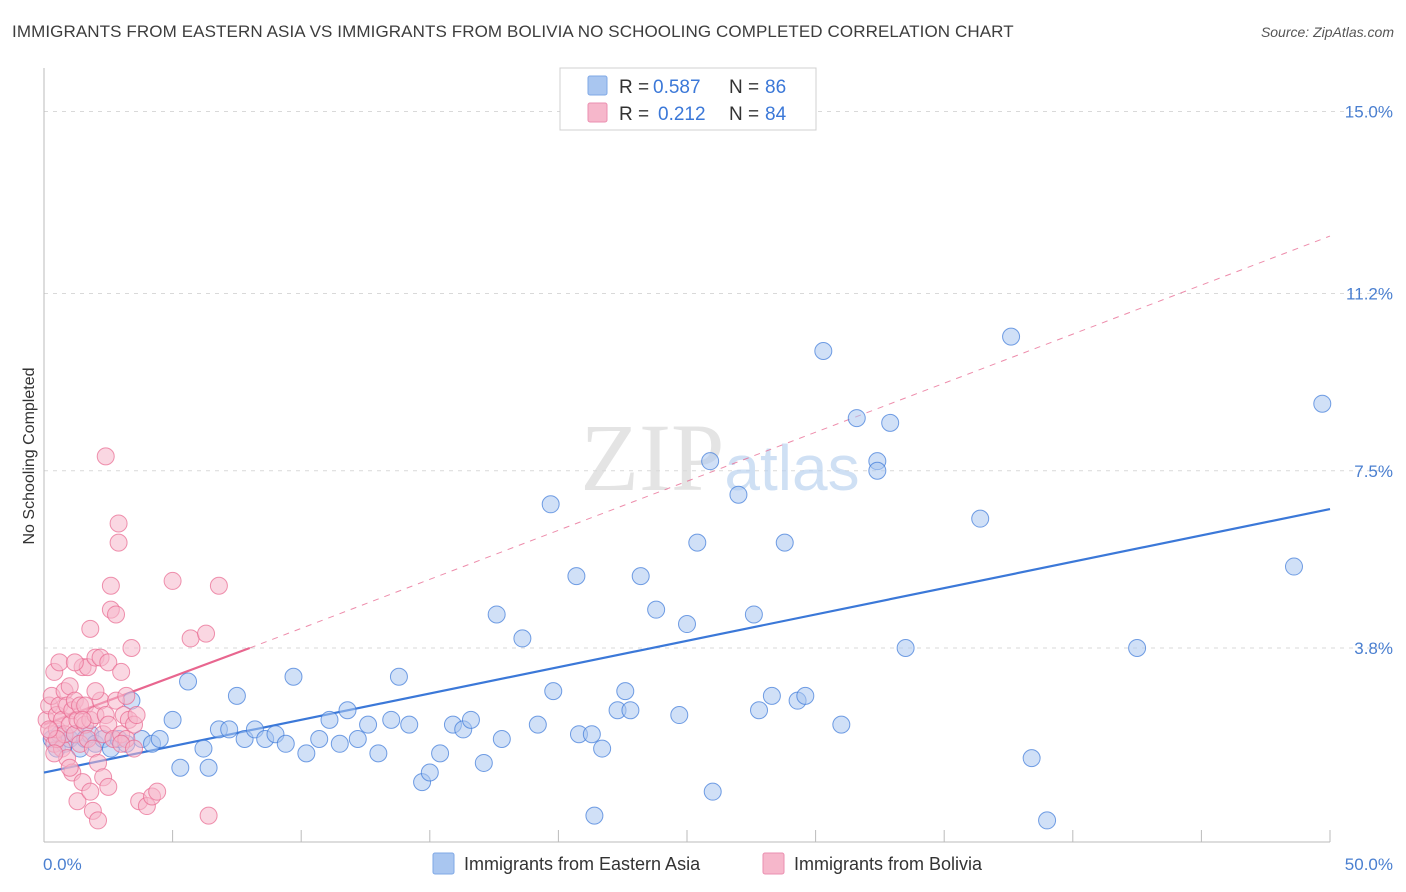  What do you see at coordinates (744, 87) in the screenshot?
I see `legend-n-label-1: N =` at bounding box center [744, 87].